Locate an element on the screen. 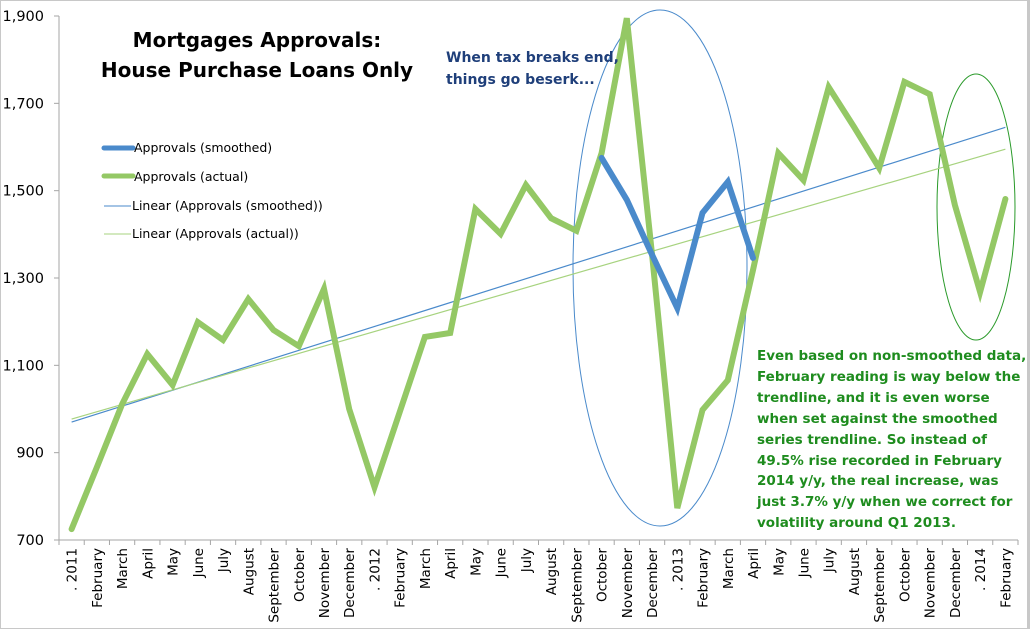  annotation-note-line-8: just 3.7% y/y when we correct for is located at coordinates (884, 502).